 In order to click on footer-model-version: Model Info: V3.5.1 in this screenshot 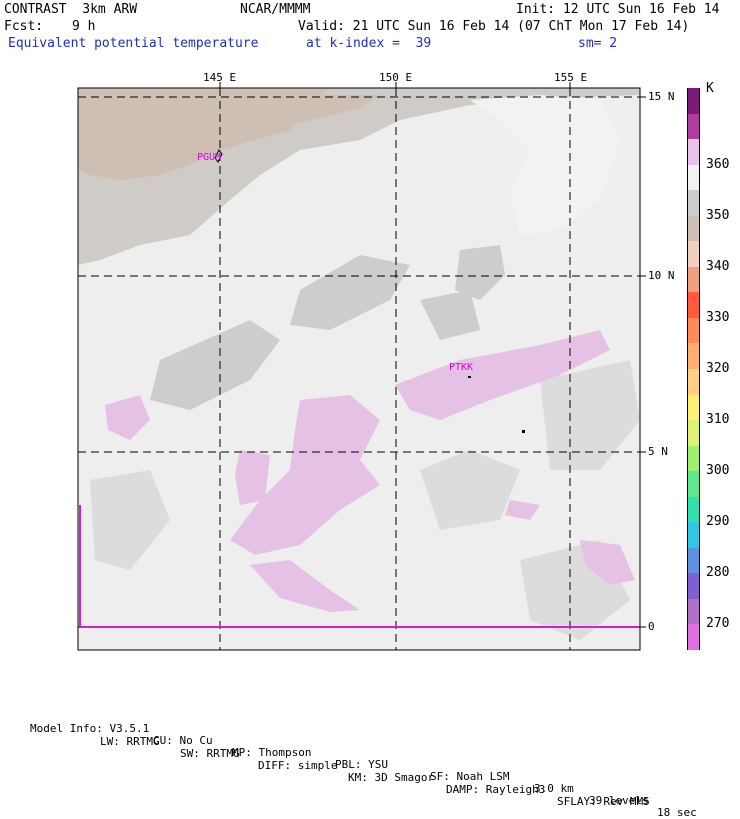, I will do `click(90, 728)`.